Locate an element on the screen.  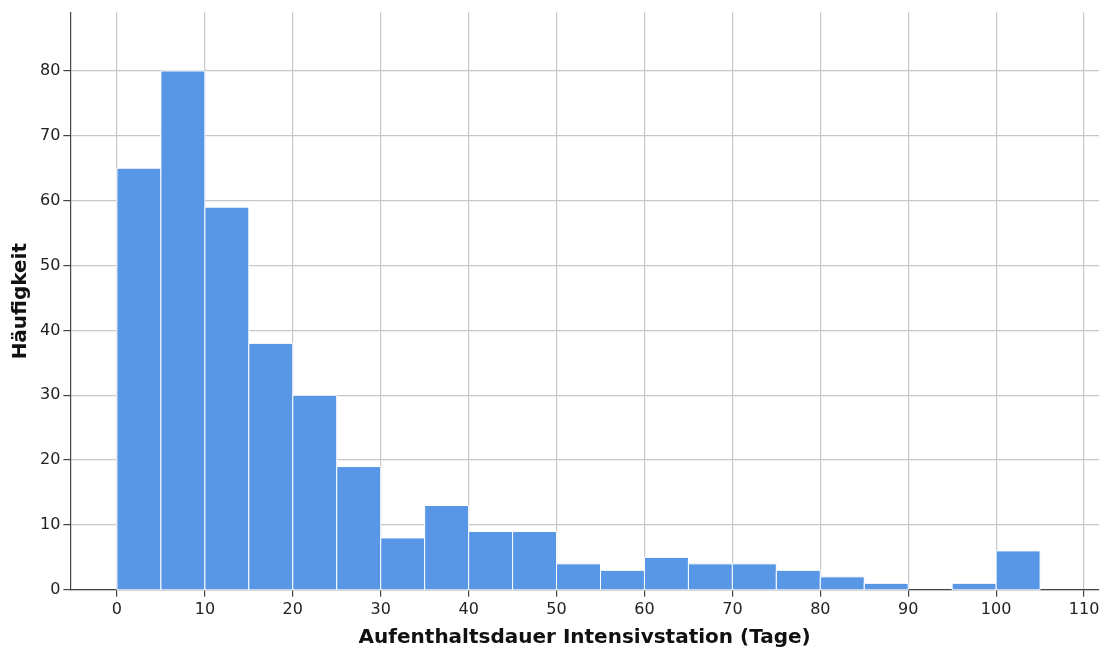
y-tick-label: 80 is located at coordinates (50, 70).